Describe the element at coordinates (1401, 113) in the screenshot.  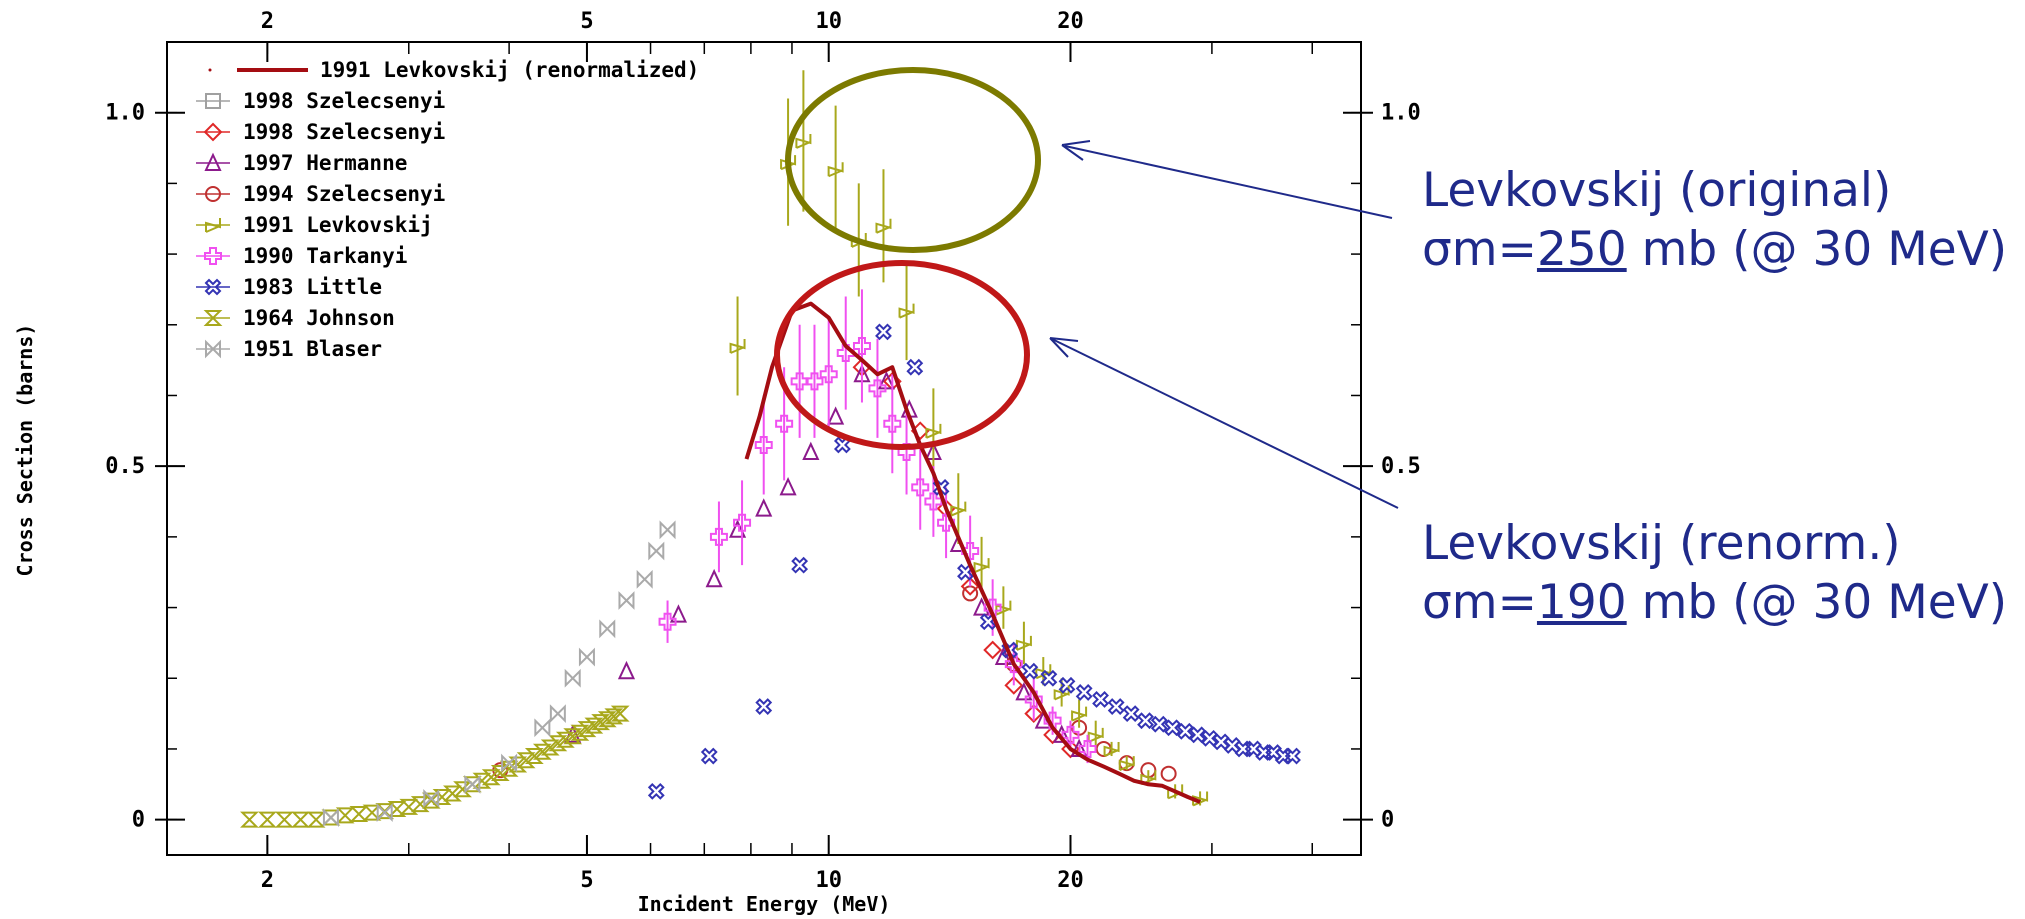
I see `y-tick-label-right: 1.0` at that location.